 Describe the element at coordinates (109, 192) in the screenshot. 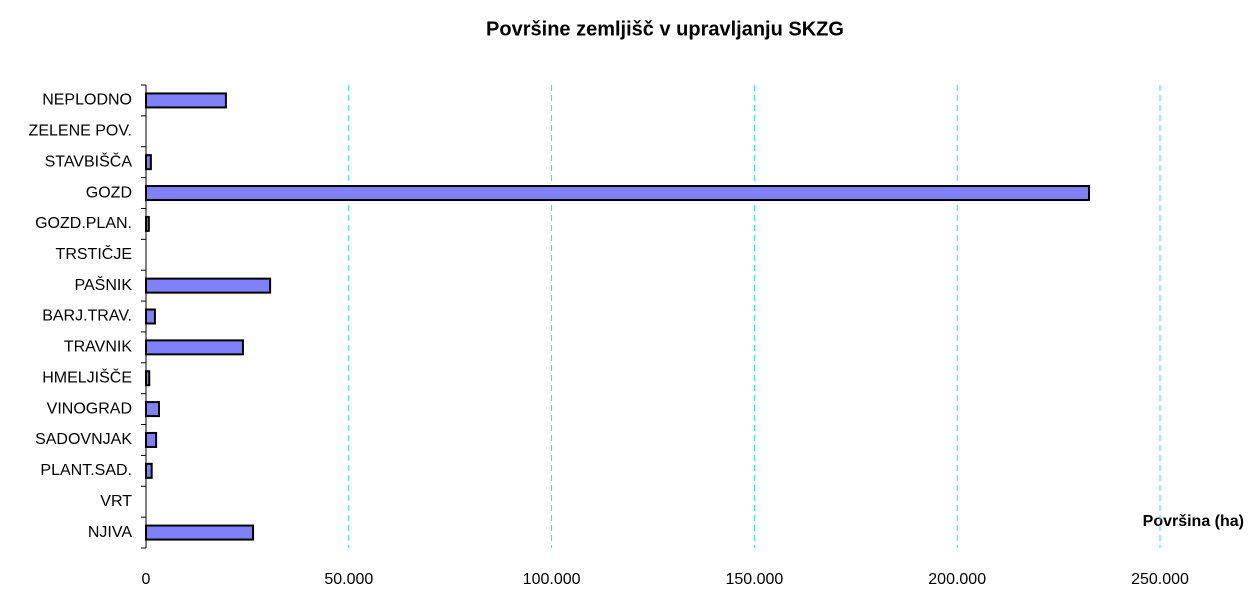

I see `y-tick-label: GOZD` at that location.